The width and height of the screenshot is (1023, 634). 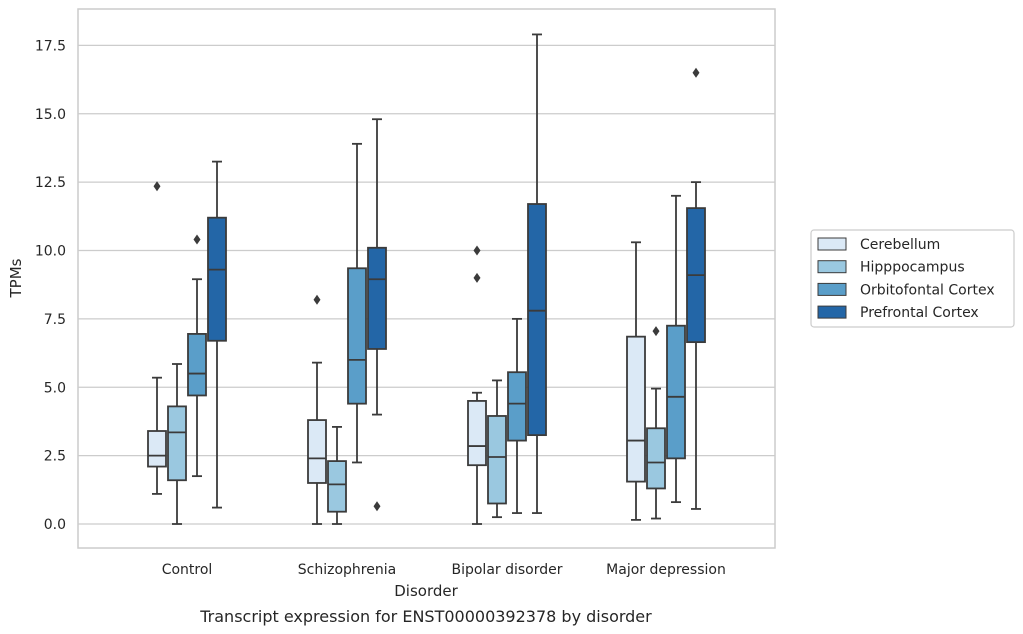 What do you see at coordinates (50, 252) in the screenshot?
I see `y-tick-label: 10.0` at bounding box center [50, 252].